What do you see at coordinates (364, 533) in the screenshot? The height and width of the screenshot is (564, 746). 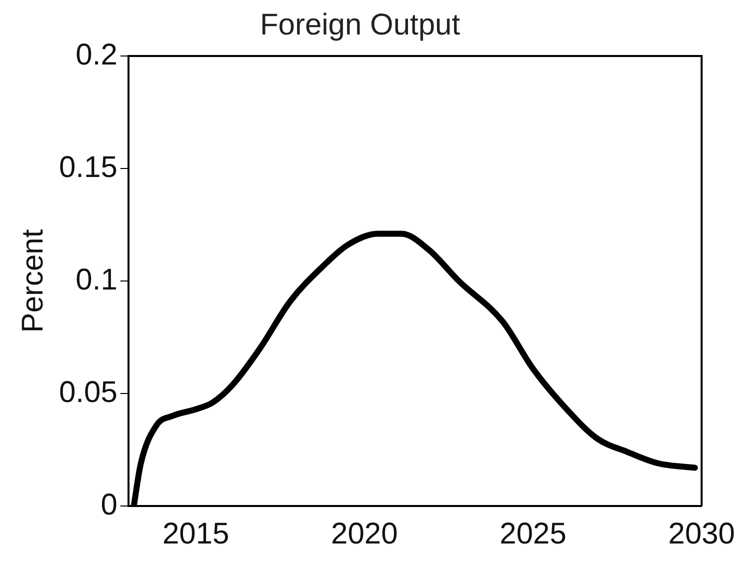 I see `x-tick-label: 2020` at bounding box center [364, 533].